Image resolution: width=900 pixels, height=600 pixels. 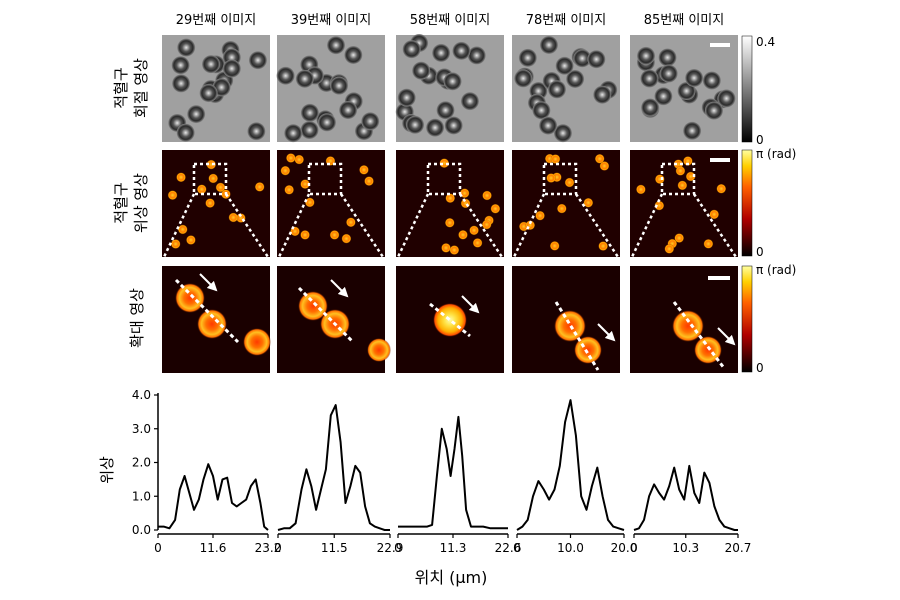 I want to click on zoom-panel, so click(x=684, y=319).